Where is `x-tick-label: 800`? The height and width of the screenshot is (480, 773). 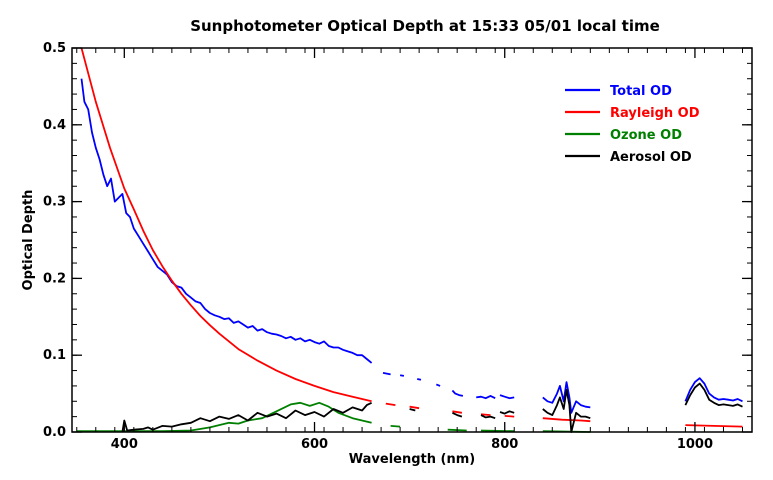
x-tick-label: 800 is located at coordinates (504, 444).